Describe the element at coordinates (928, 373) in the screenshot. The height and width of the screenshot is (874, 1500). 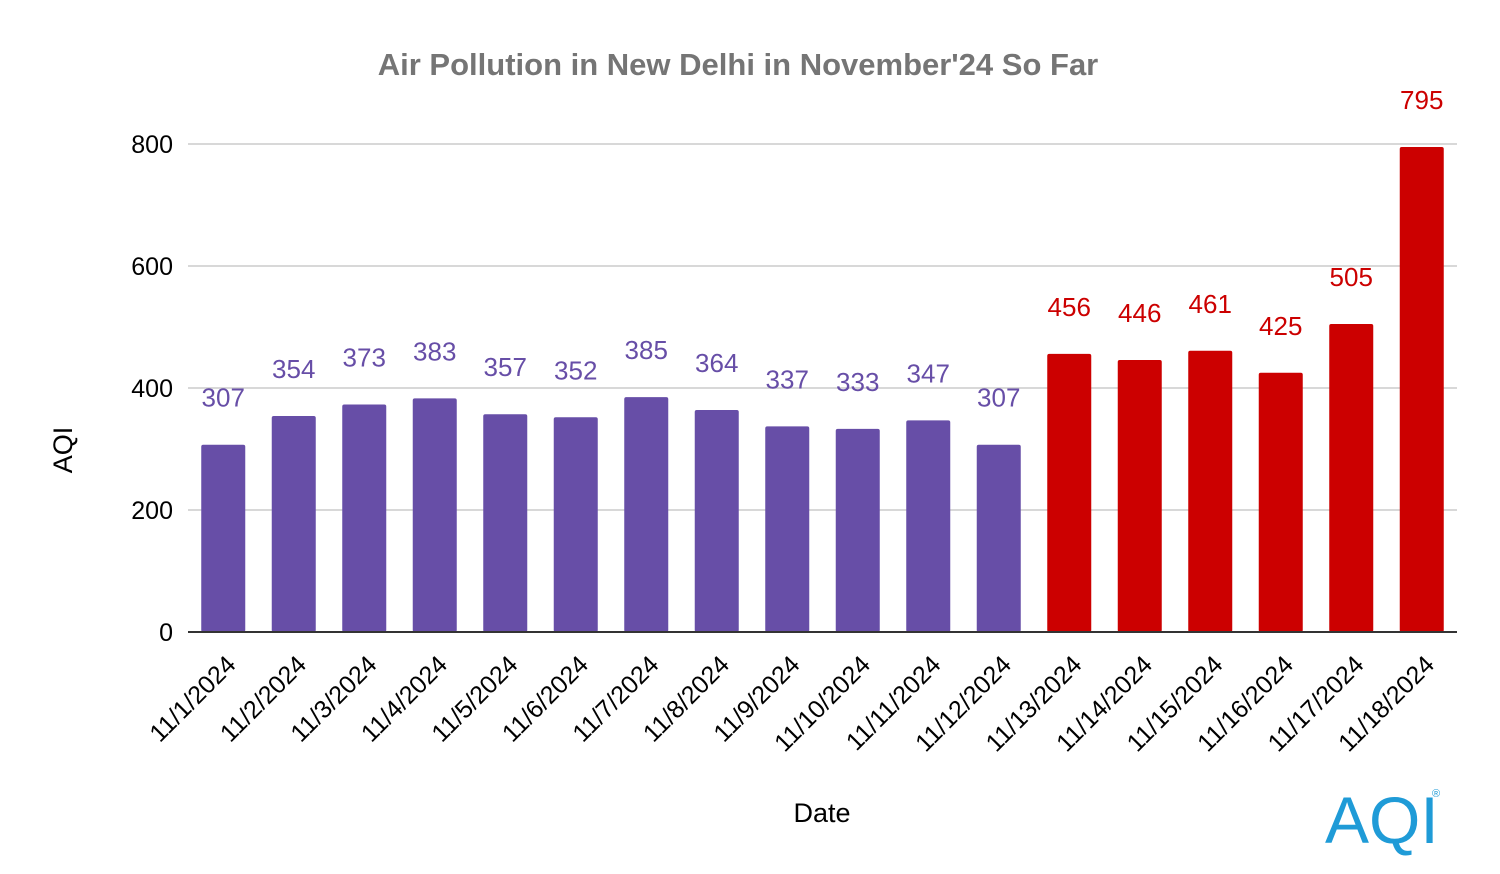
I see `data-label: 347` at that location.